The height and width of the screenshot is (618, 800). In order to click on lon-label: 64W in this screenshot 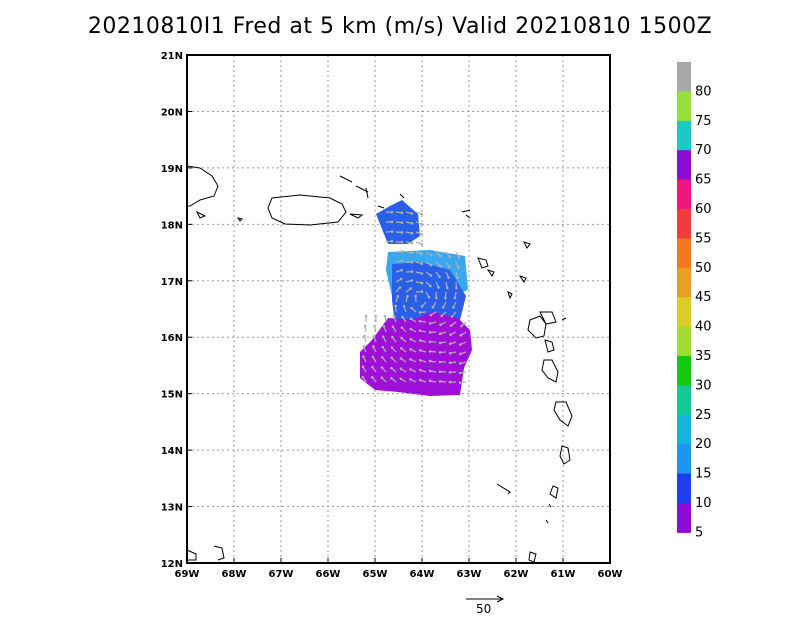, I will do `click(422, 574)`.